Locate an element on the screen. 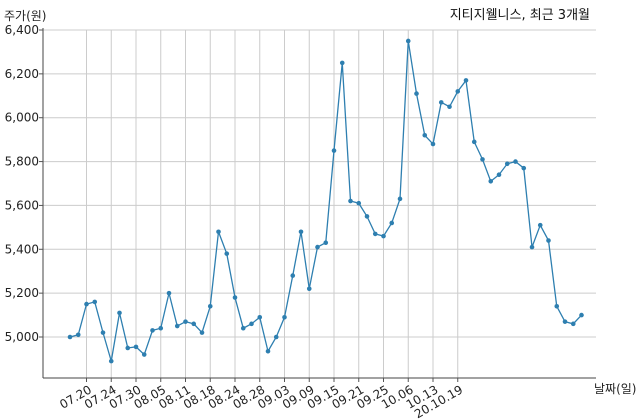  chart-title: 지티지웰니스, 최근 3개월 is located at coordinates (520, 15).